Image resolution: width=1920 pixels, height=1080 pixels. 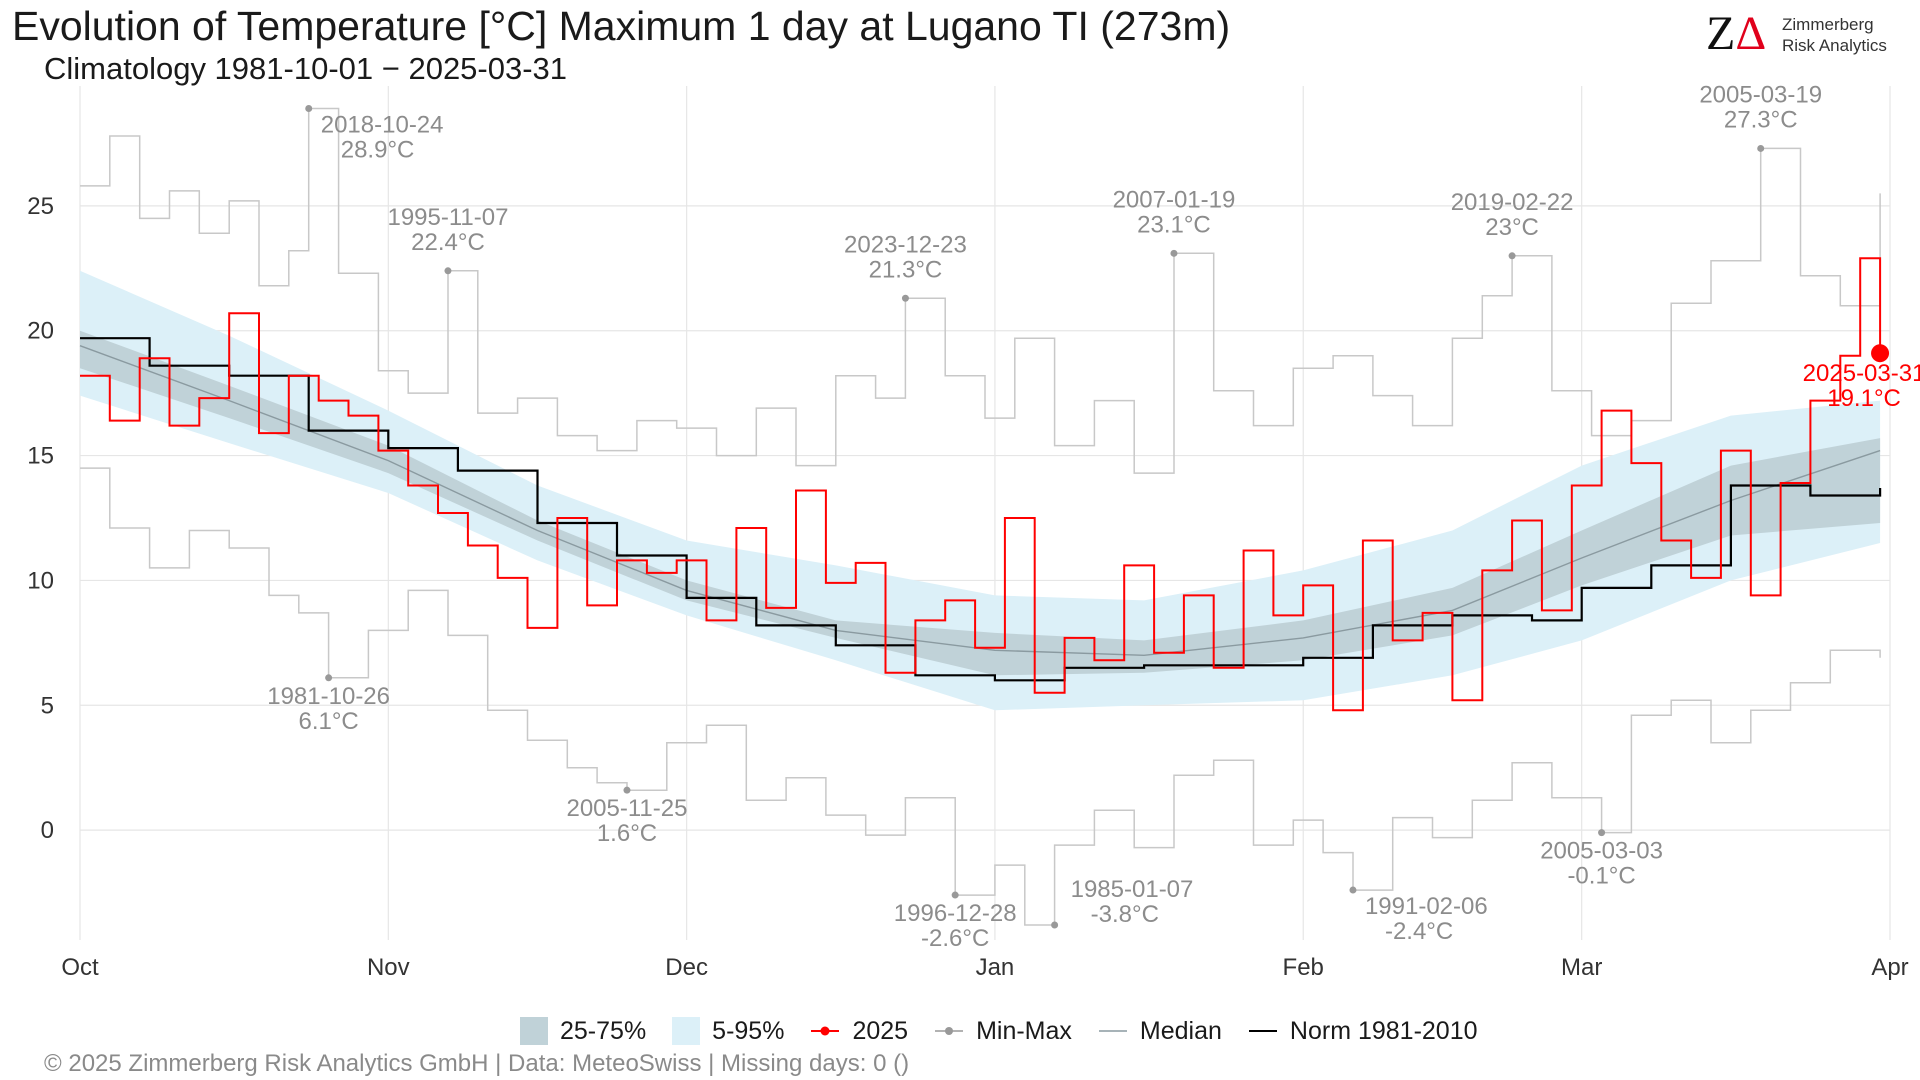 What do you see at coordinates (1834, 45) in the screenshot?
I see `logo-line-2: Risk Analytics` at bounding box center [1834, 45].